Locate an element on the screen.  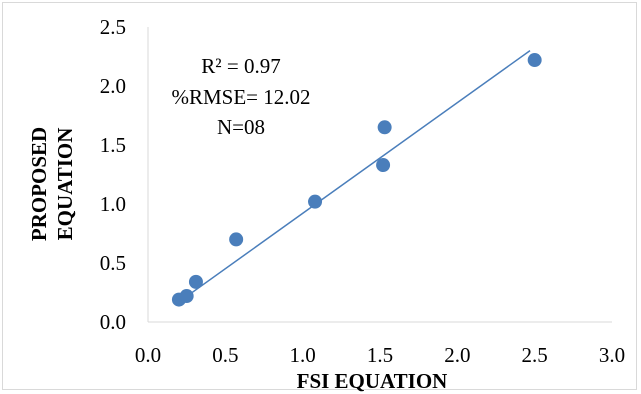
x-tick-label: 0.0 is located at coordinates (148, 355).